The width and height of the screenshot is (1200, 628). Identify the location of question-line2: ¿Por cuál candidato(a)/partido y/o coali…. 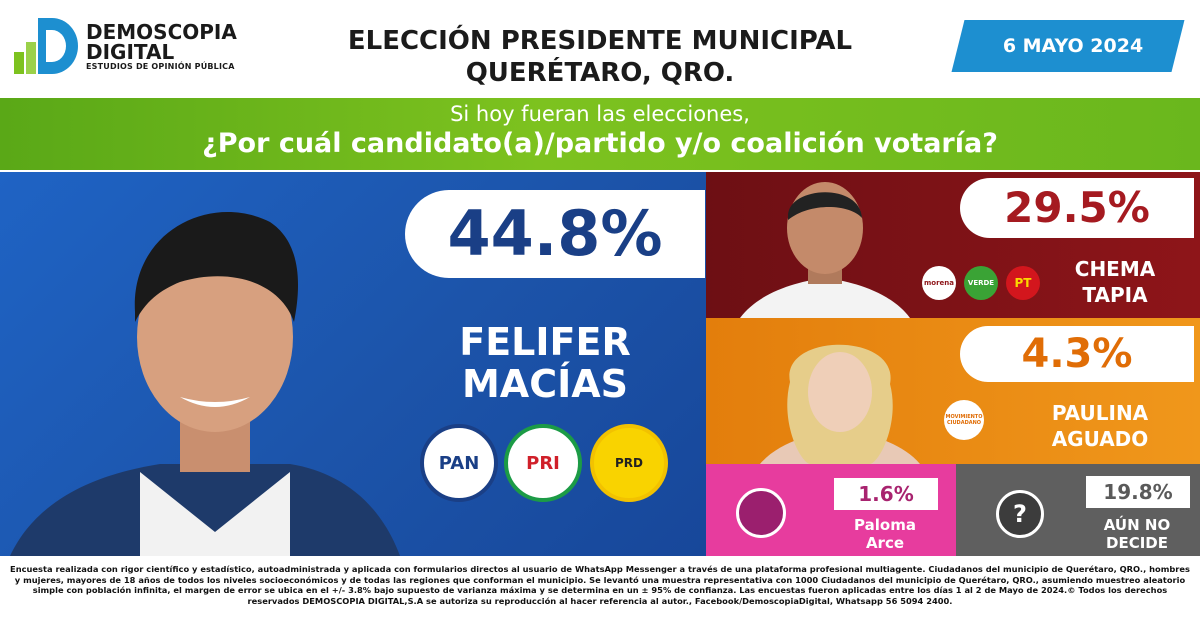
(600, 143).